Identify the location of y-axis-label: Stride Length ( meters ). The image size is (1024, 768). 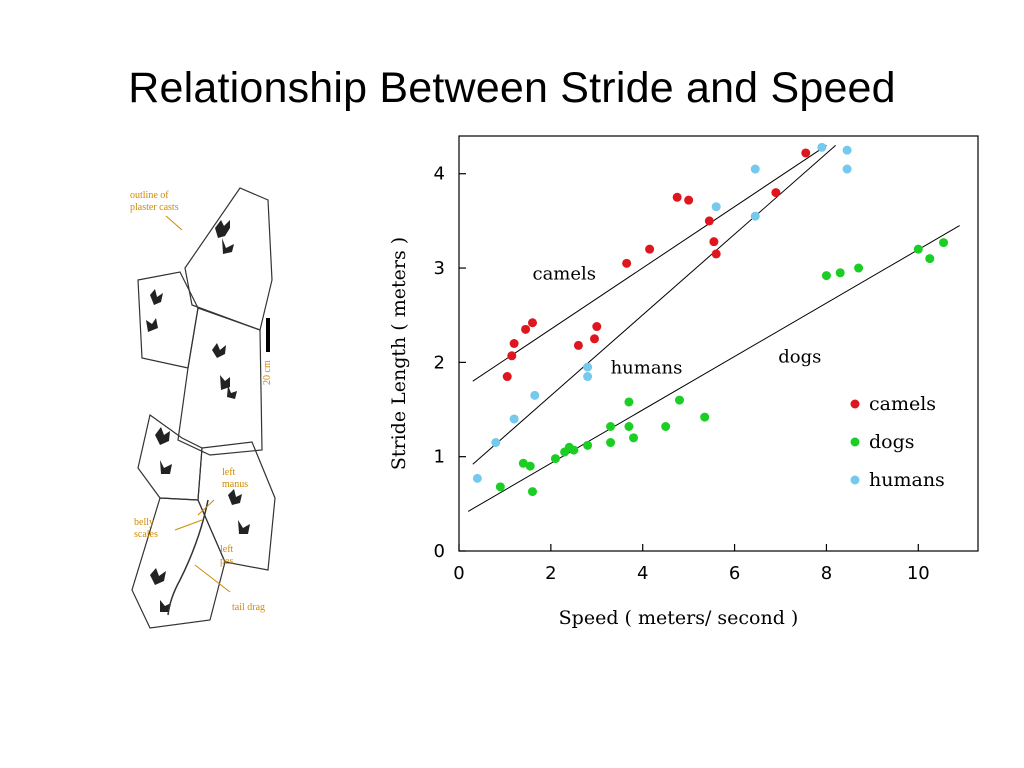
(399, 353).